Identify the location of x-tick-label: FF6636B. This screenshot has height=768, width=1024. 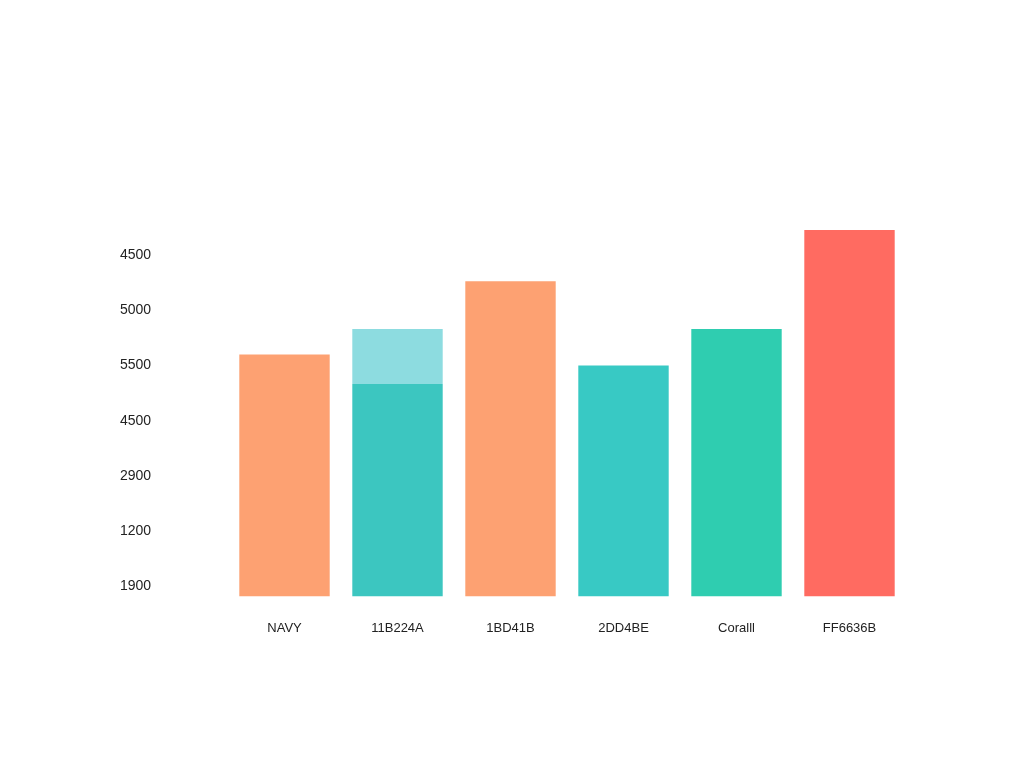
(849, 627).